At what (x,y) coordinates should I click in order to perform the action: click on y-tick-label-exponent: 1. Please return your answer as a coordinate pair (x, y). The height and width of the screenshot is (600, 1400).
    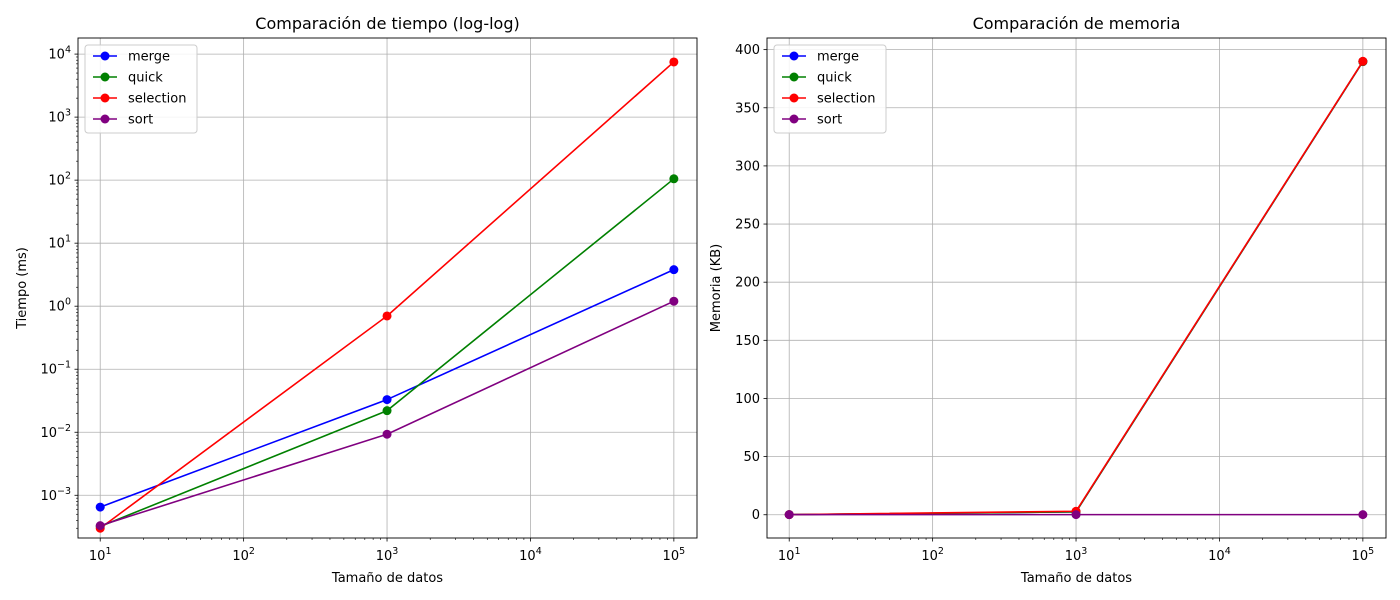
    Looking at the image, I should click on (68, 239).